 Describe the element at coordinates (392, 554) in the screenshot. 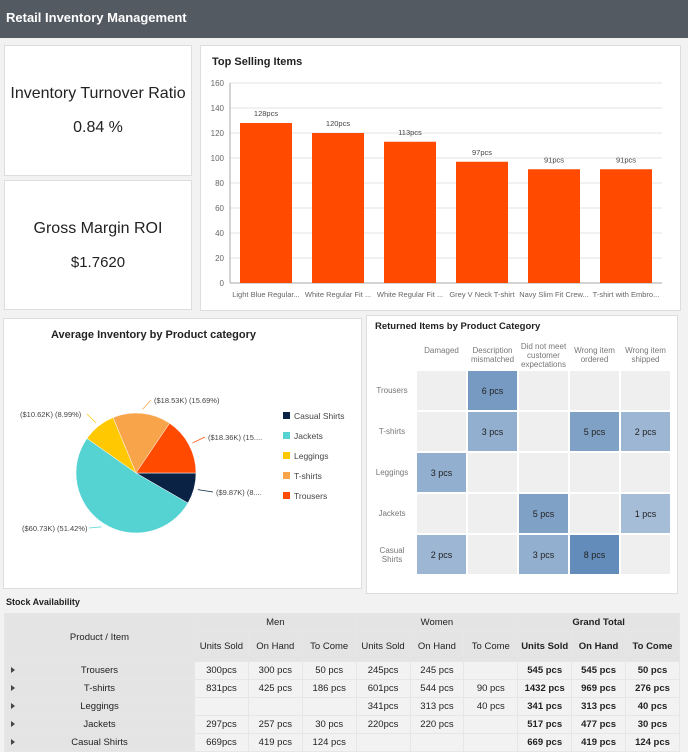

I see `row-label: Casual Shirts` at that location.